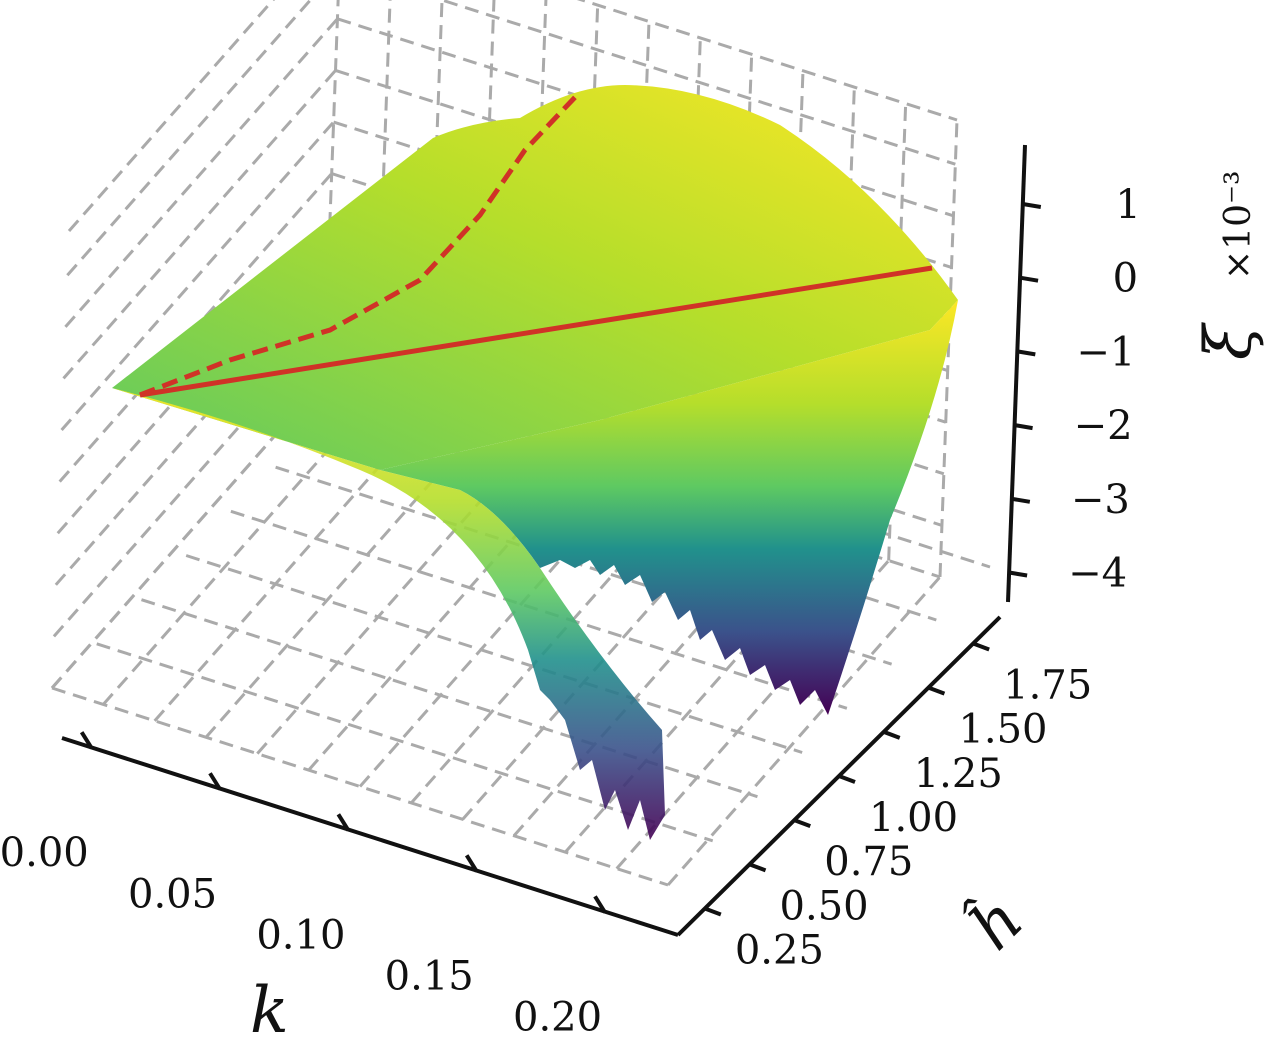  I want to click on y-tick-label: 1.50, so click(1002, 730).